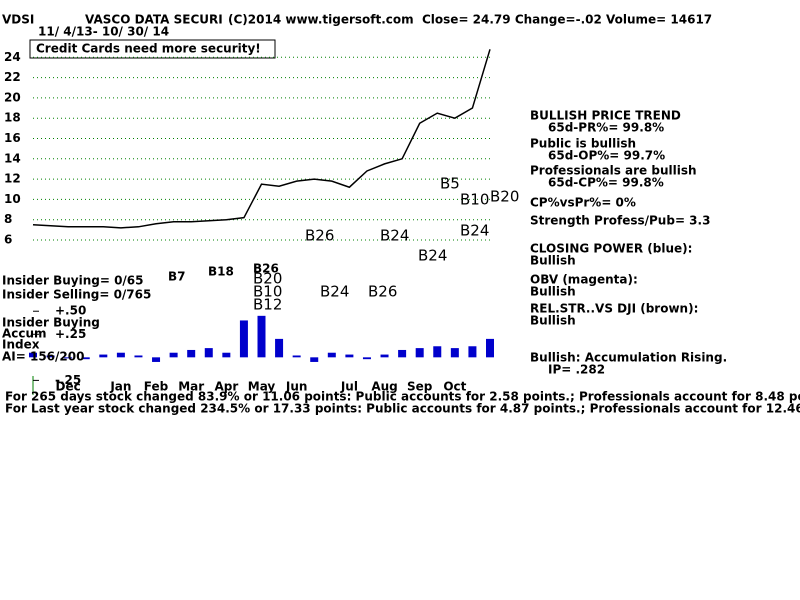 The width and height of the screenshot is (800, 600). Describe the element at coordinates (21, 345) in the screenshot. I see `left-label: Index` at that location.